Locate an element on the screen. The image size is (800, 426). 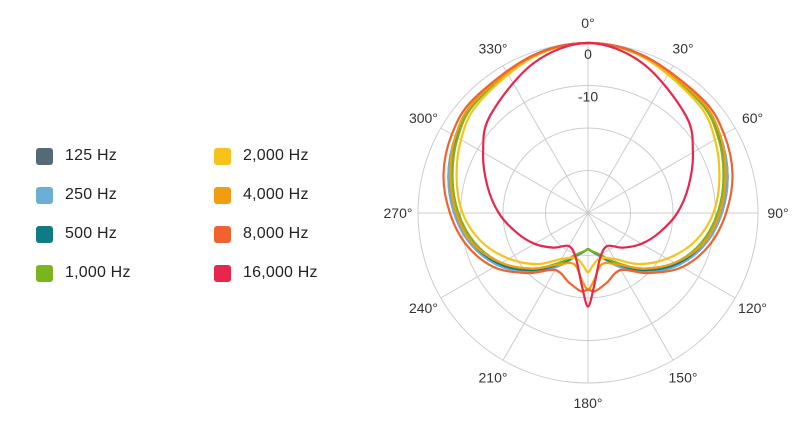
radial-tick-label: -10 is located at coordinates (588, 97).